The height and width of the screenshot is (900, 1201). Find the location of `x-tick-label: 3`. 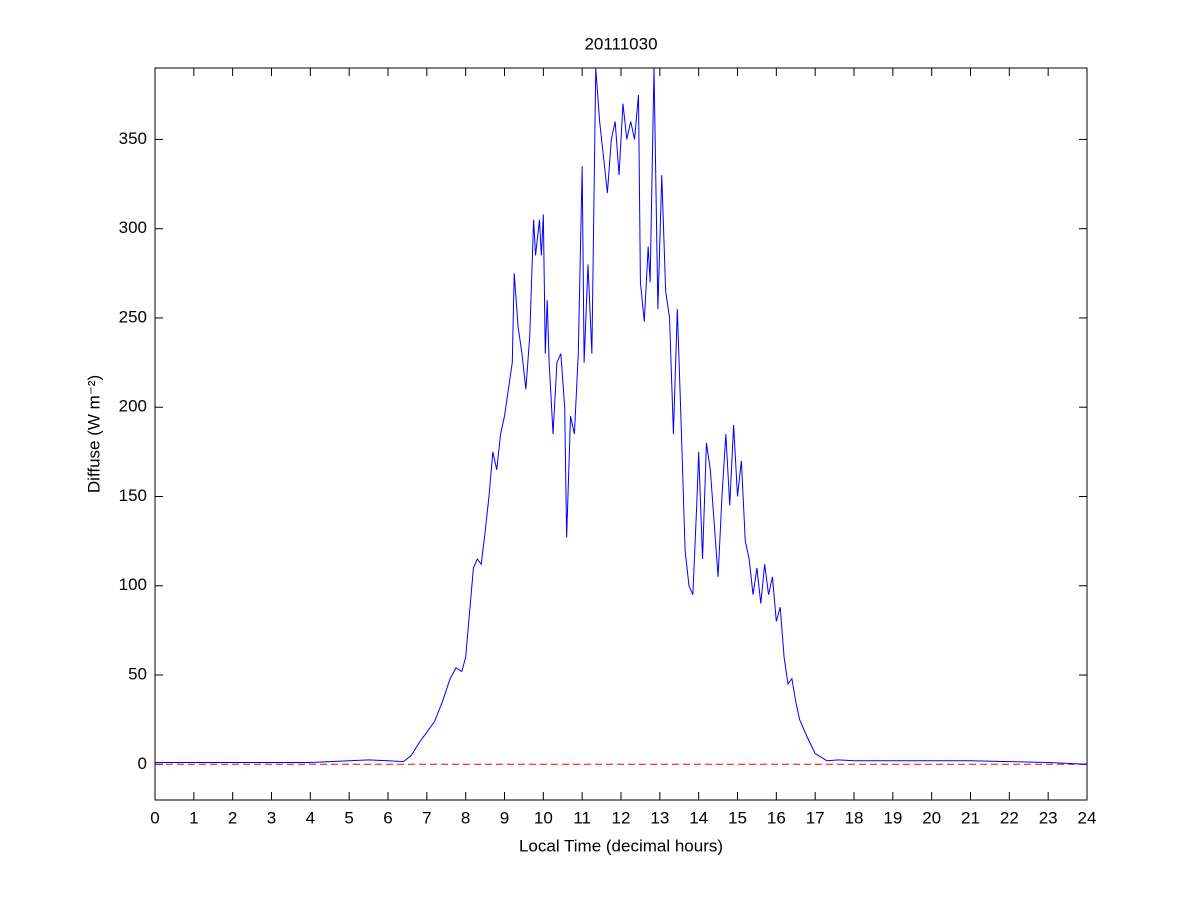

x-tick-label: 3 is located at coordinates (271, 817).